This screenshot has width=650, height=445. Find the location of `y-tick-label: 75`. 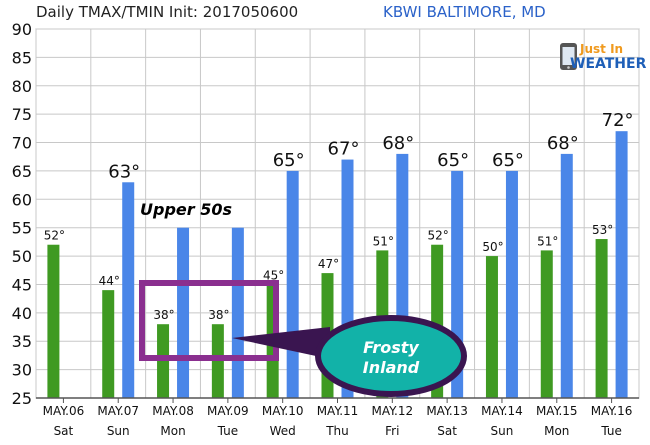

y-tick-label: 75 is located at coordinates (22, 114).